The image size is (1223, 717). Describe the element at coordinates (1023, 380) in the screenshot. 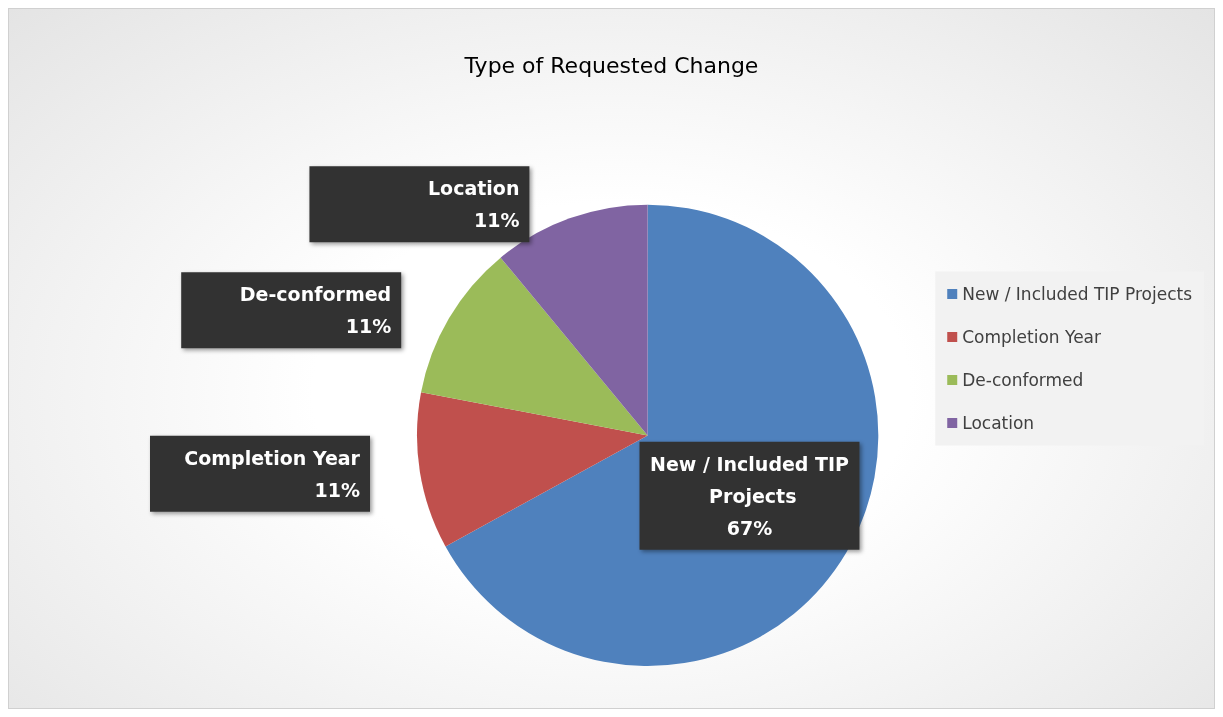

I see `legend-label: De-conformed` at that location.